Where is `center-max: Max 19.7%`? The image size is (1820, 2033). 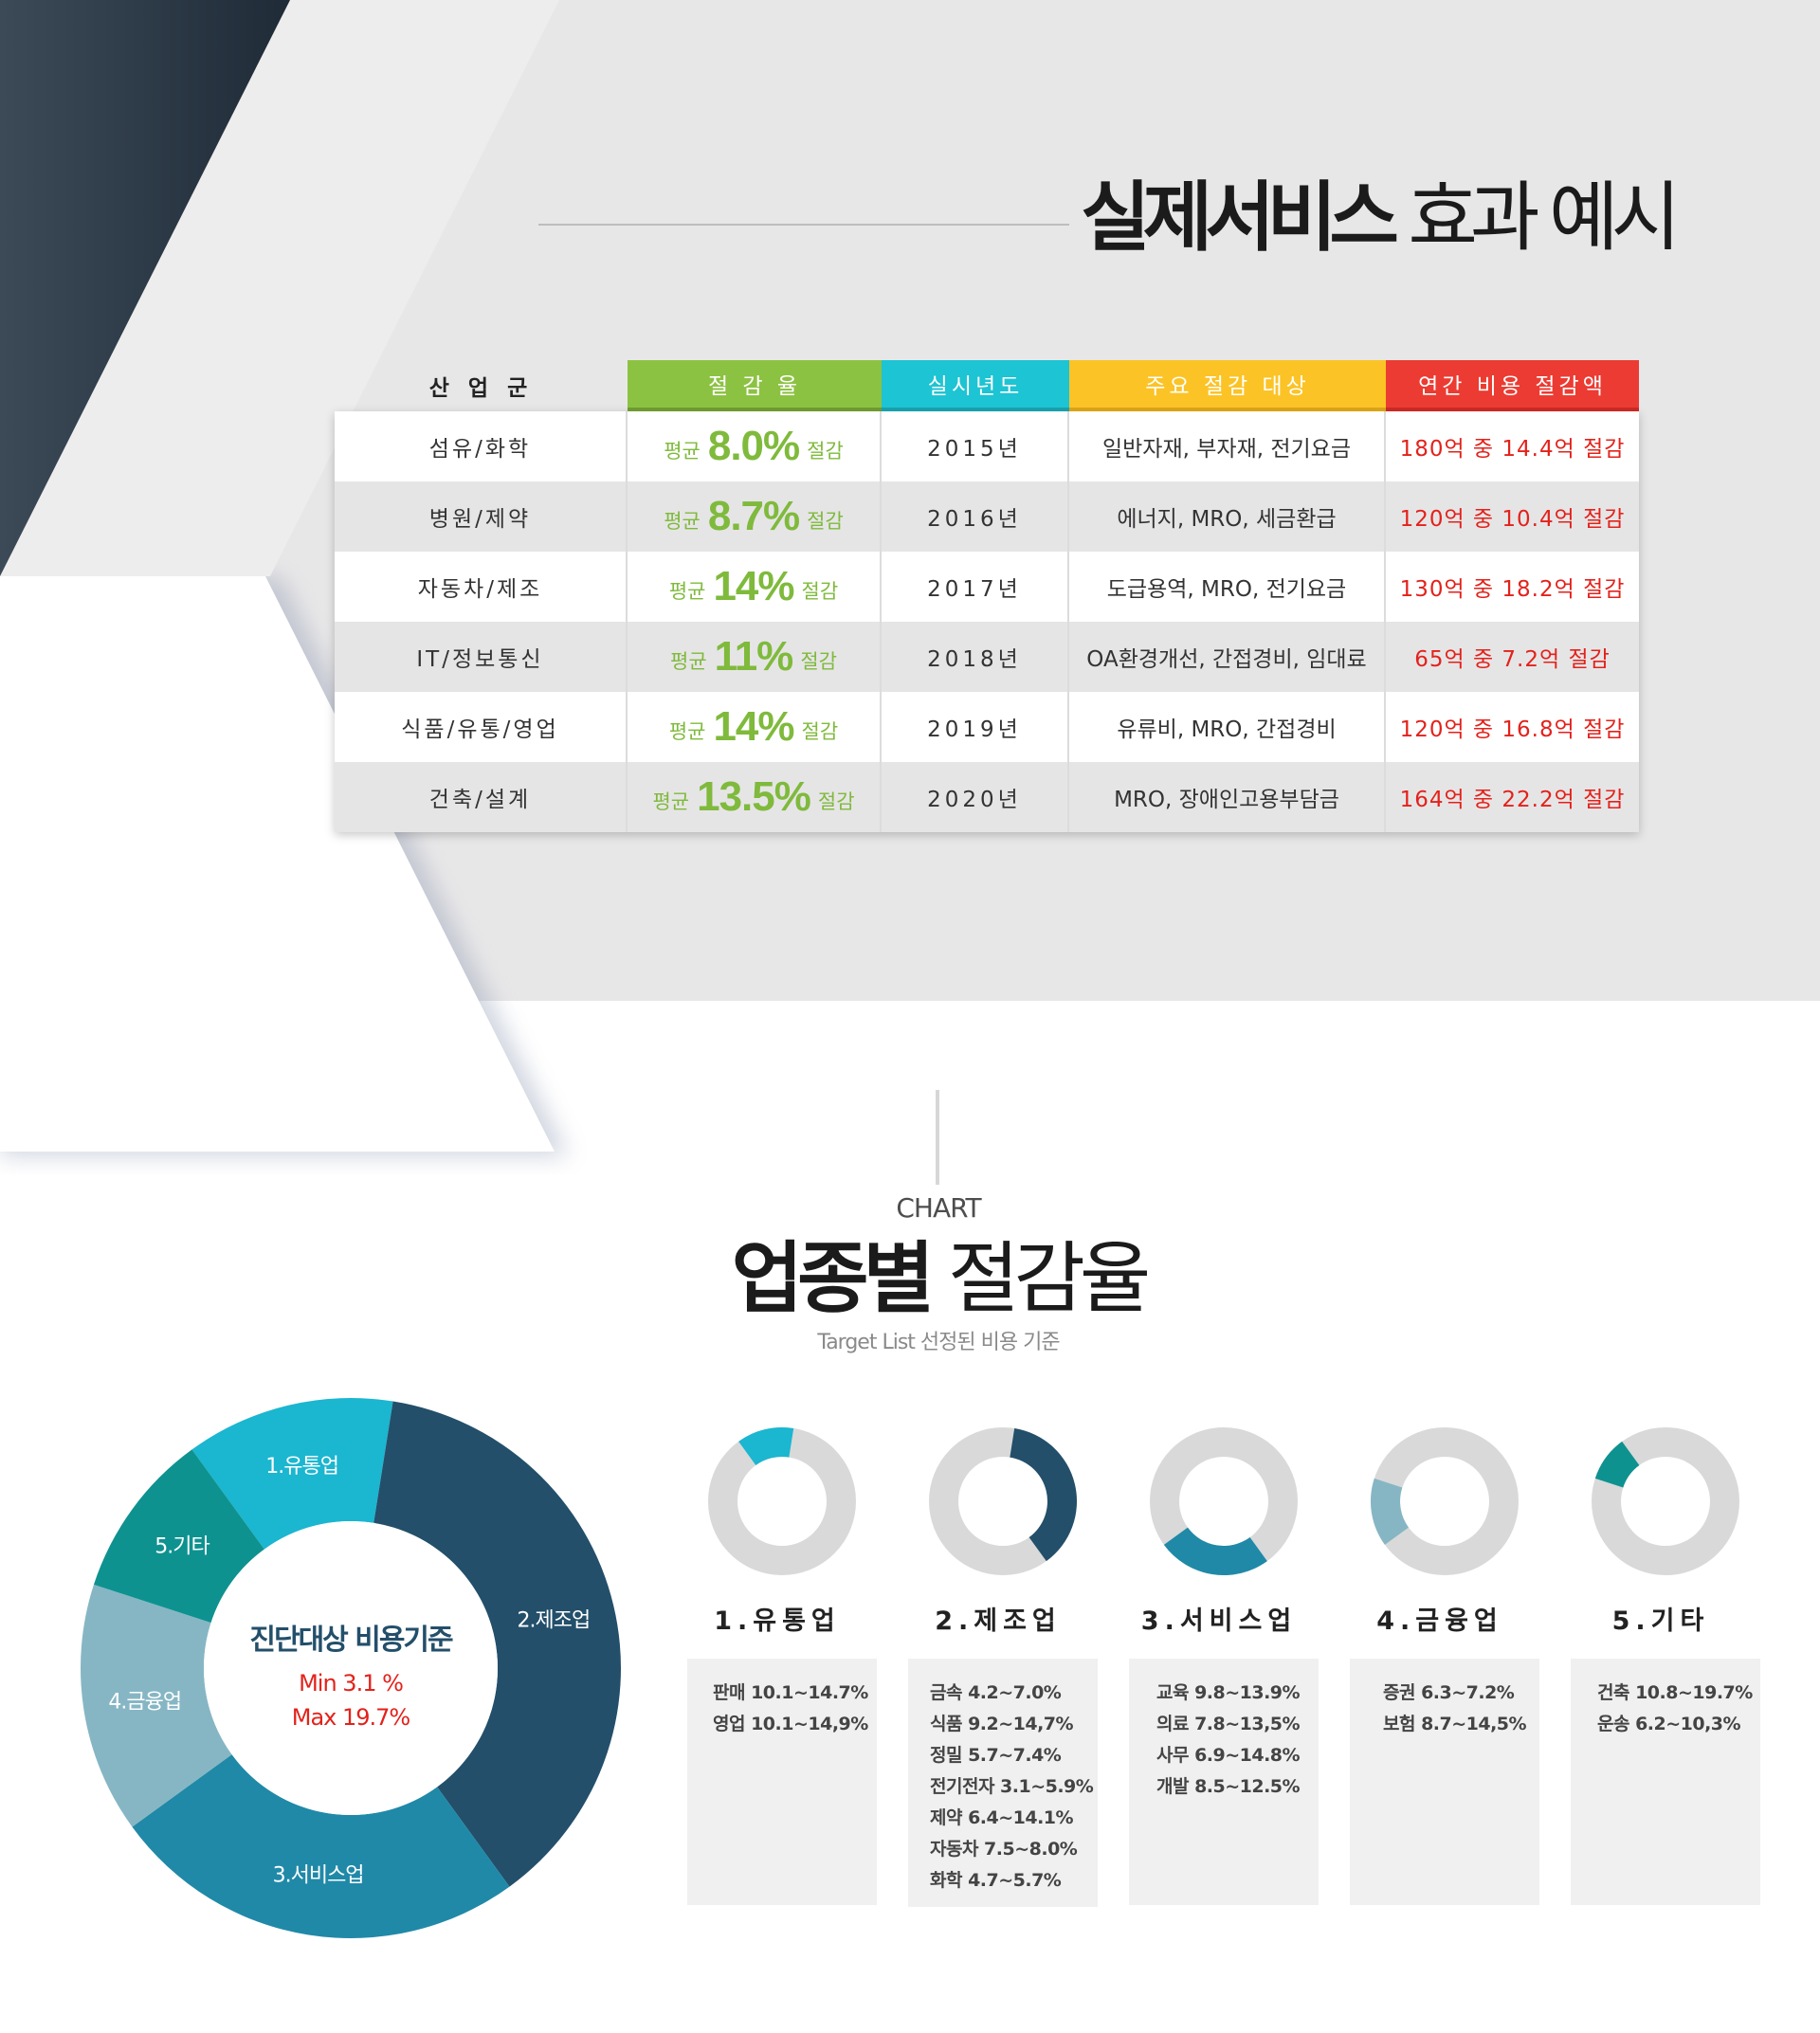 center-max: Max 19.7% is located at coordinates (351, 1717).